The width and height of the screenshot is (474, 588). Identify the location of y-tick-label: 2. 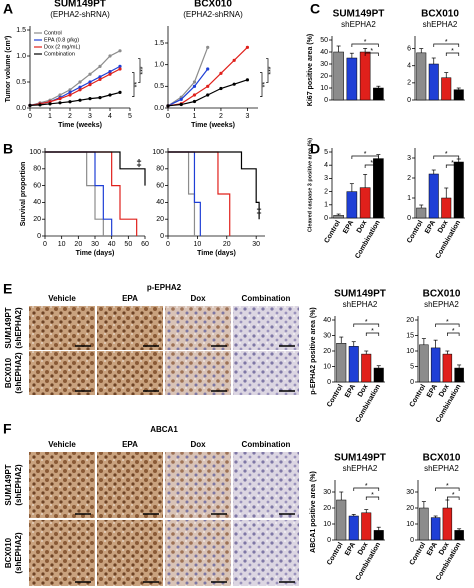
(326, 191).